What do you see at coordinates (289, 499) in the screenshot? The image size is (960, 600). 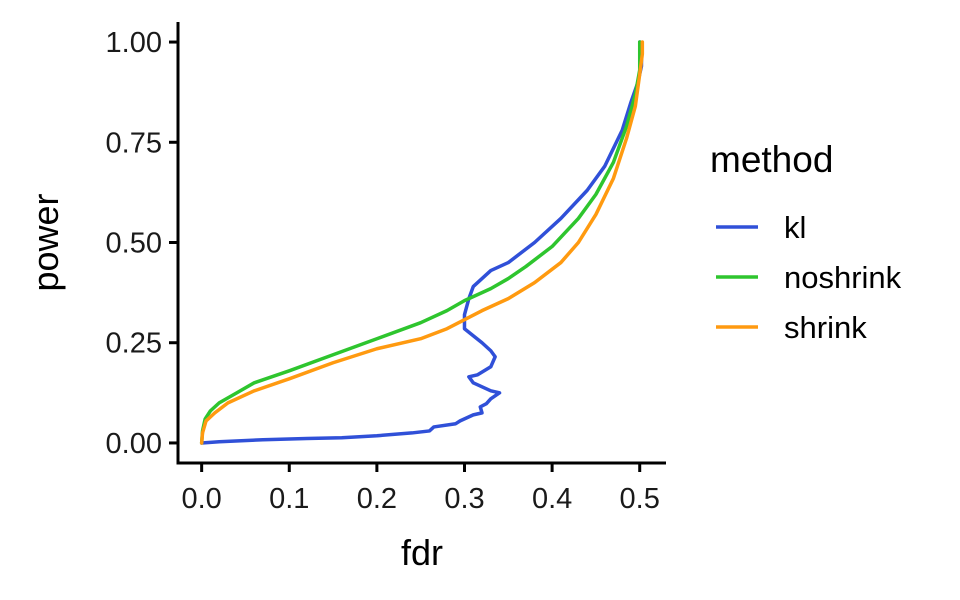 I see `x-tick-label: 0.1` at bounding box center [289, 499].